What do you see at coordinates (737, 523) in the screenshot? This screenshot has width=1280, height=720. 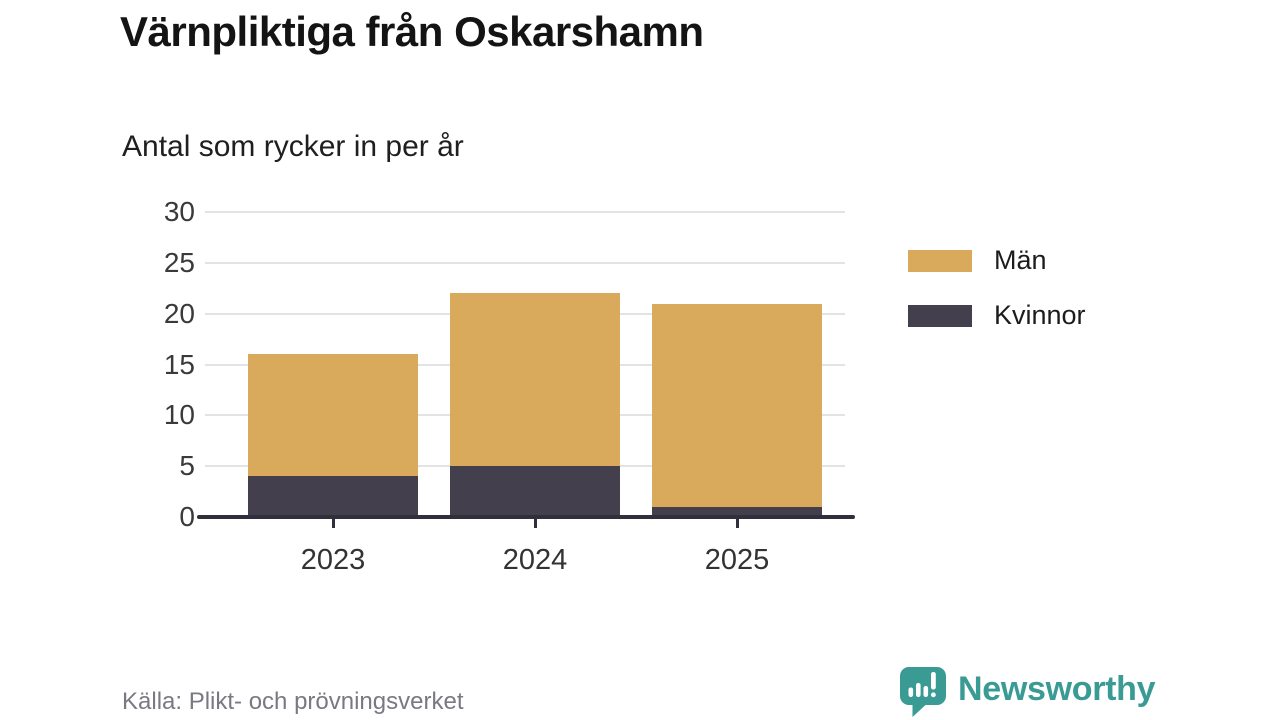 I see `x-axis-tick-2025` at bounding box center [737, 523].